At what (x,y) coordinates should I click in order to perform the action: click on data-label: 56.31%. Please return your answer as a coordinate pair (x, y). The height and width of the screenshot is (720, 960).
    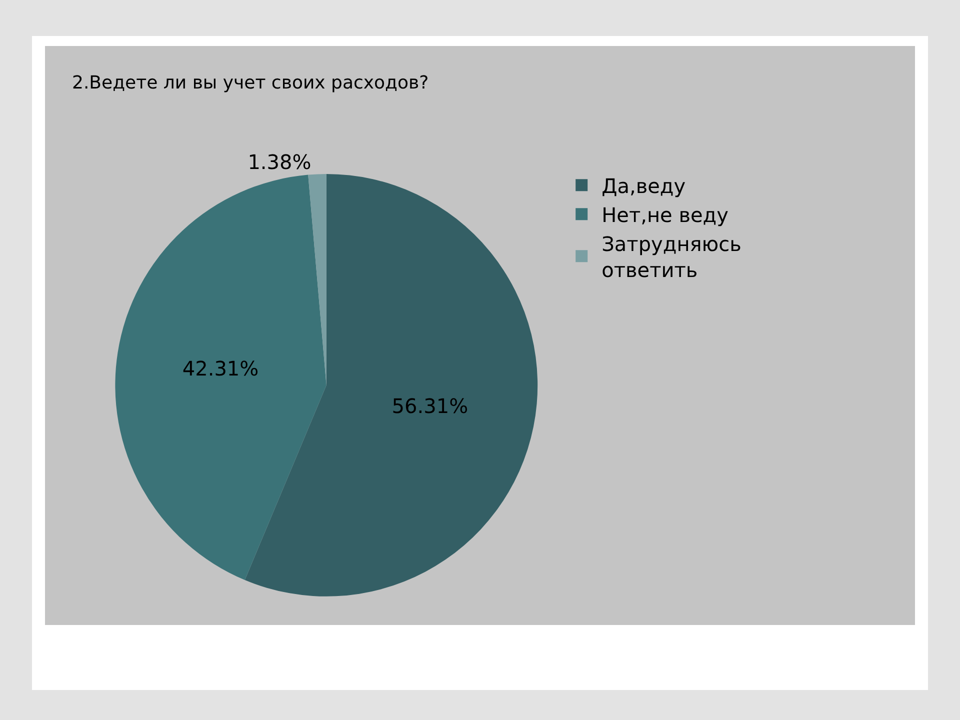
    Looking at the image, I should click on (430, 406).